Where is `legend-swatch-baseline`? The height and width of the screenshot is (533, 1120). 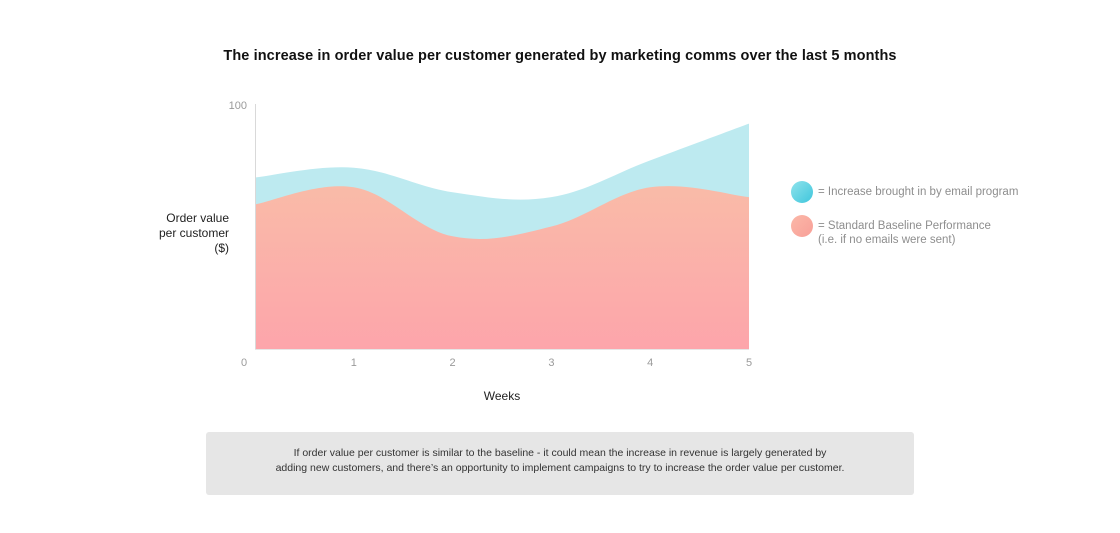
legend-swatch-baseline is located at coordinates (802, 226).